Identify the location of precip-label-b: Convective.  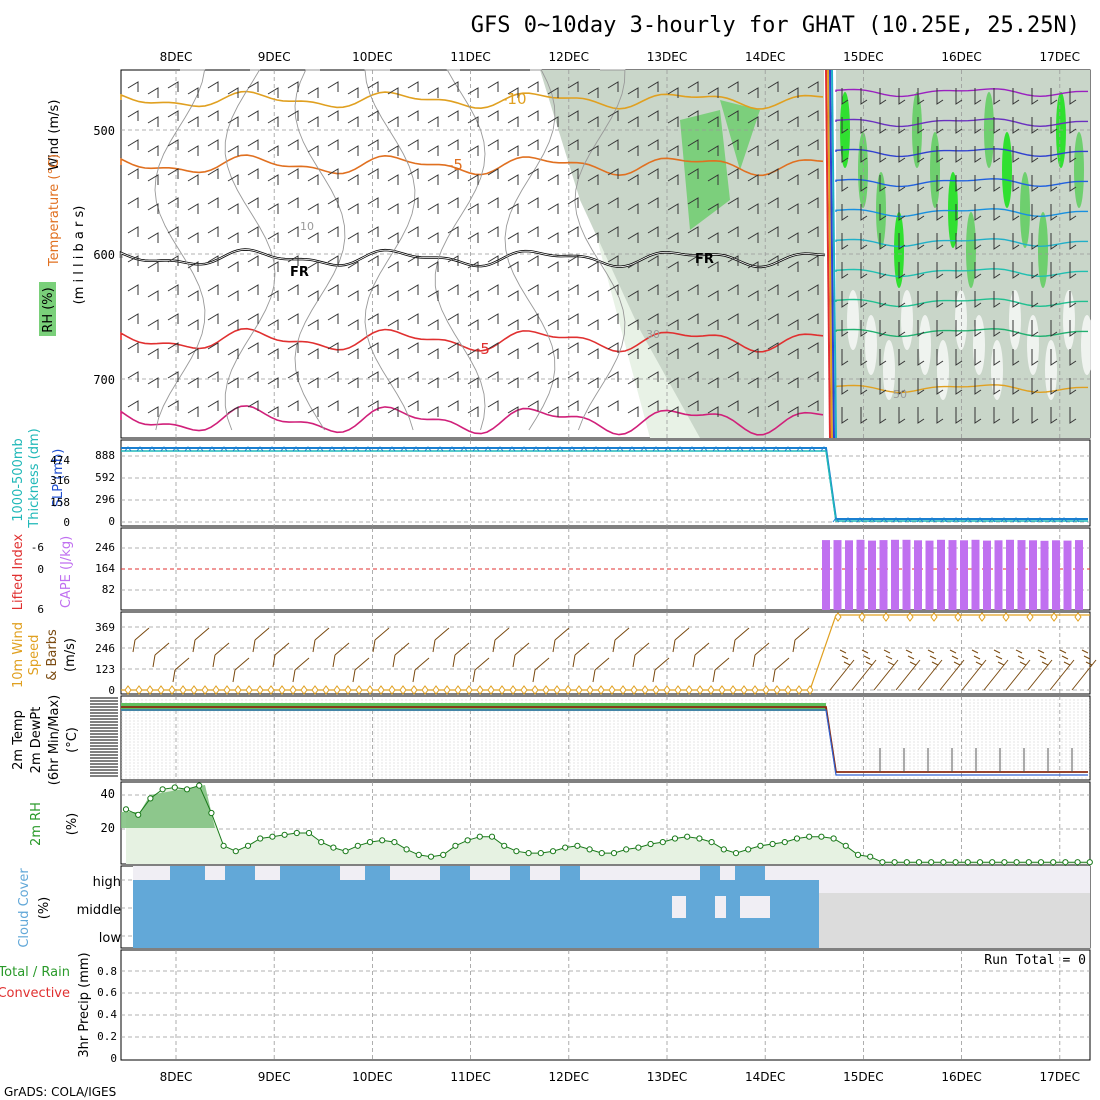
(35, 993).